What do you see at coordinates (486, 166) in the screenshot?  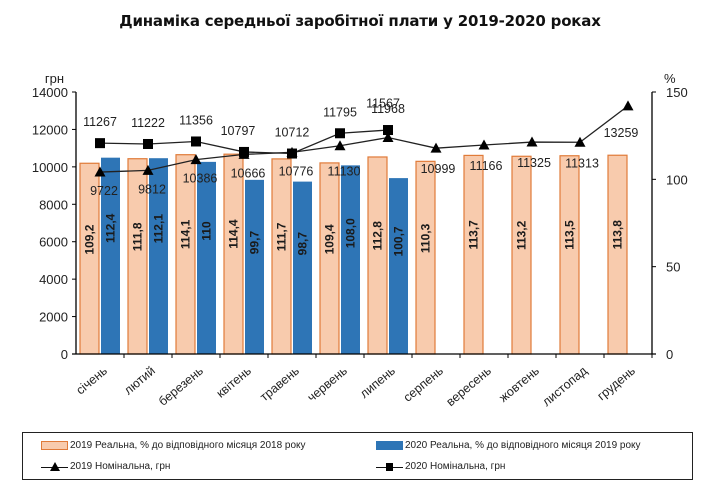 I see `point-label: 11166` at bounding box center [486, 166].